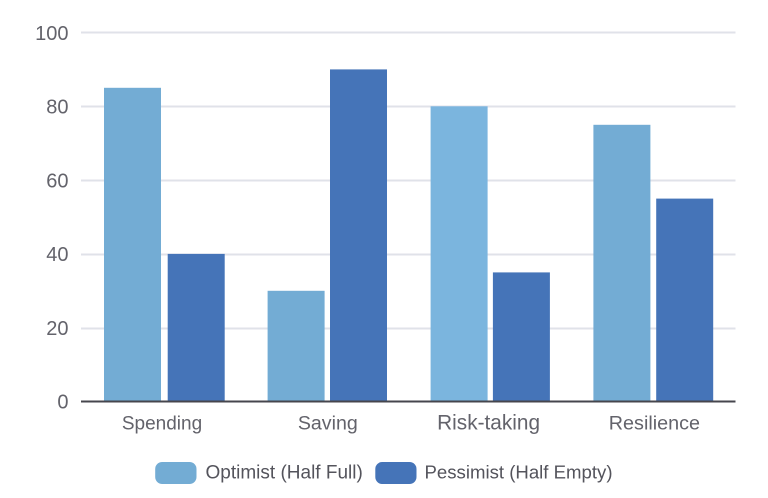 The height and width of the screenshot is (498, 768). I want to click on svg-text: Optimist (Half Full), so click(284, 472).